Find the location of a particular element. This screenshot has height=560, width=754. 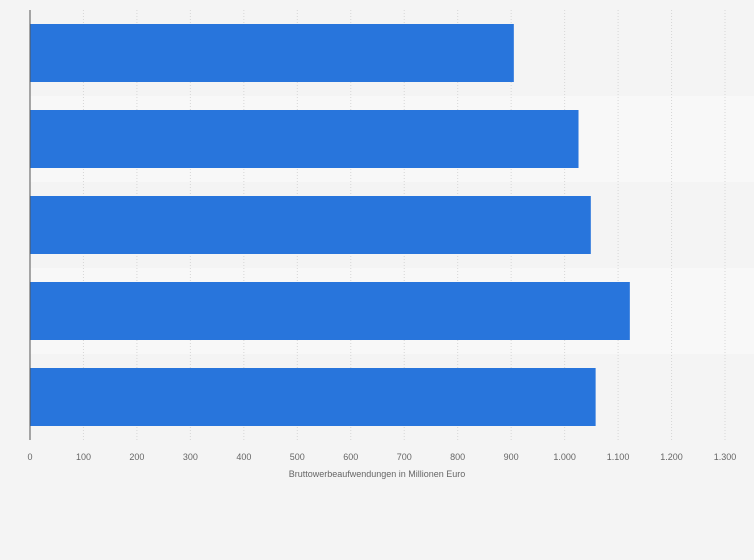

x-tick-label: 900 is located at coordinates (511, 457).